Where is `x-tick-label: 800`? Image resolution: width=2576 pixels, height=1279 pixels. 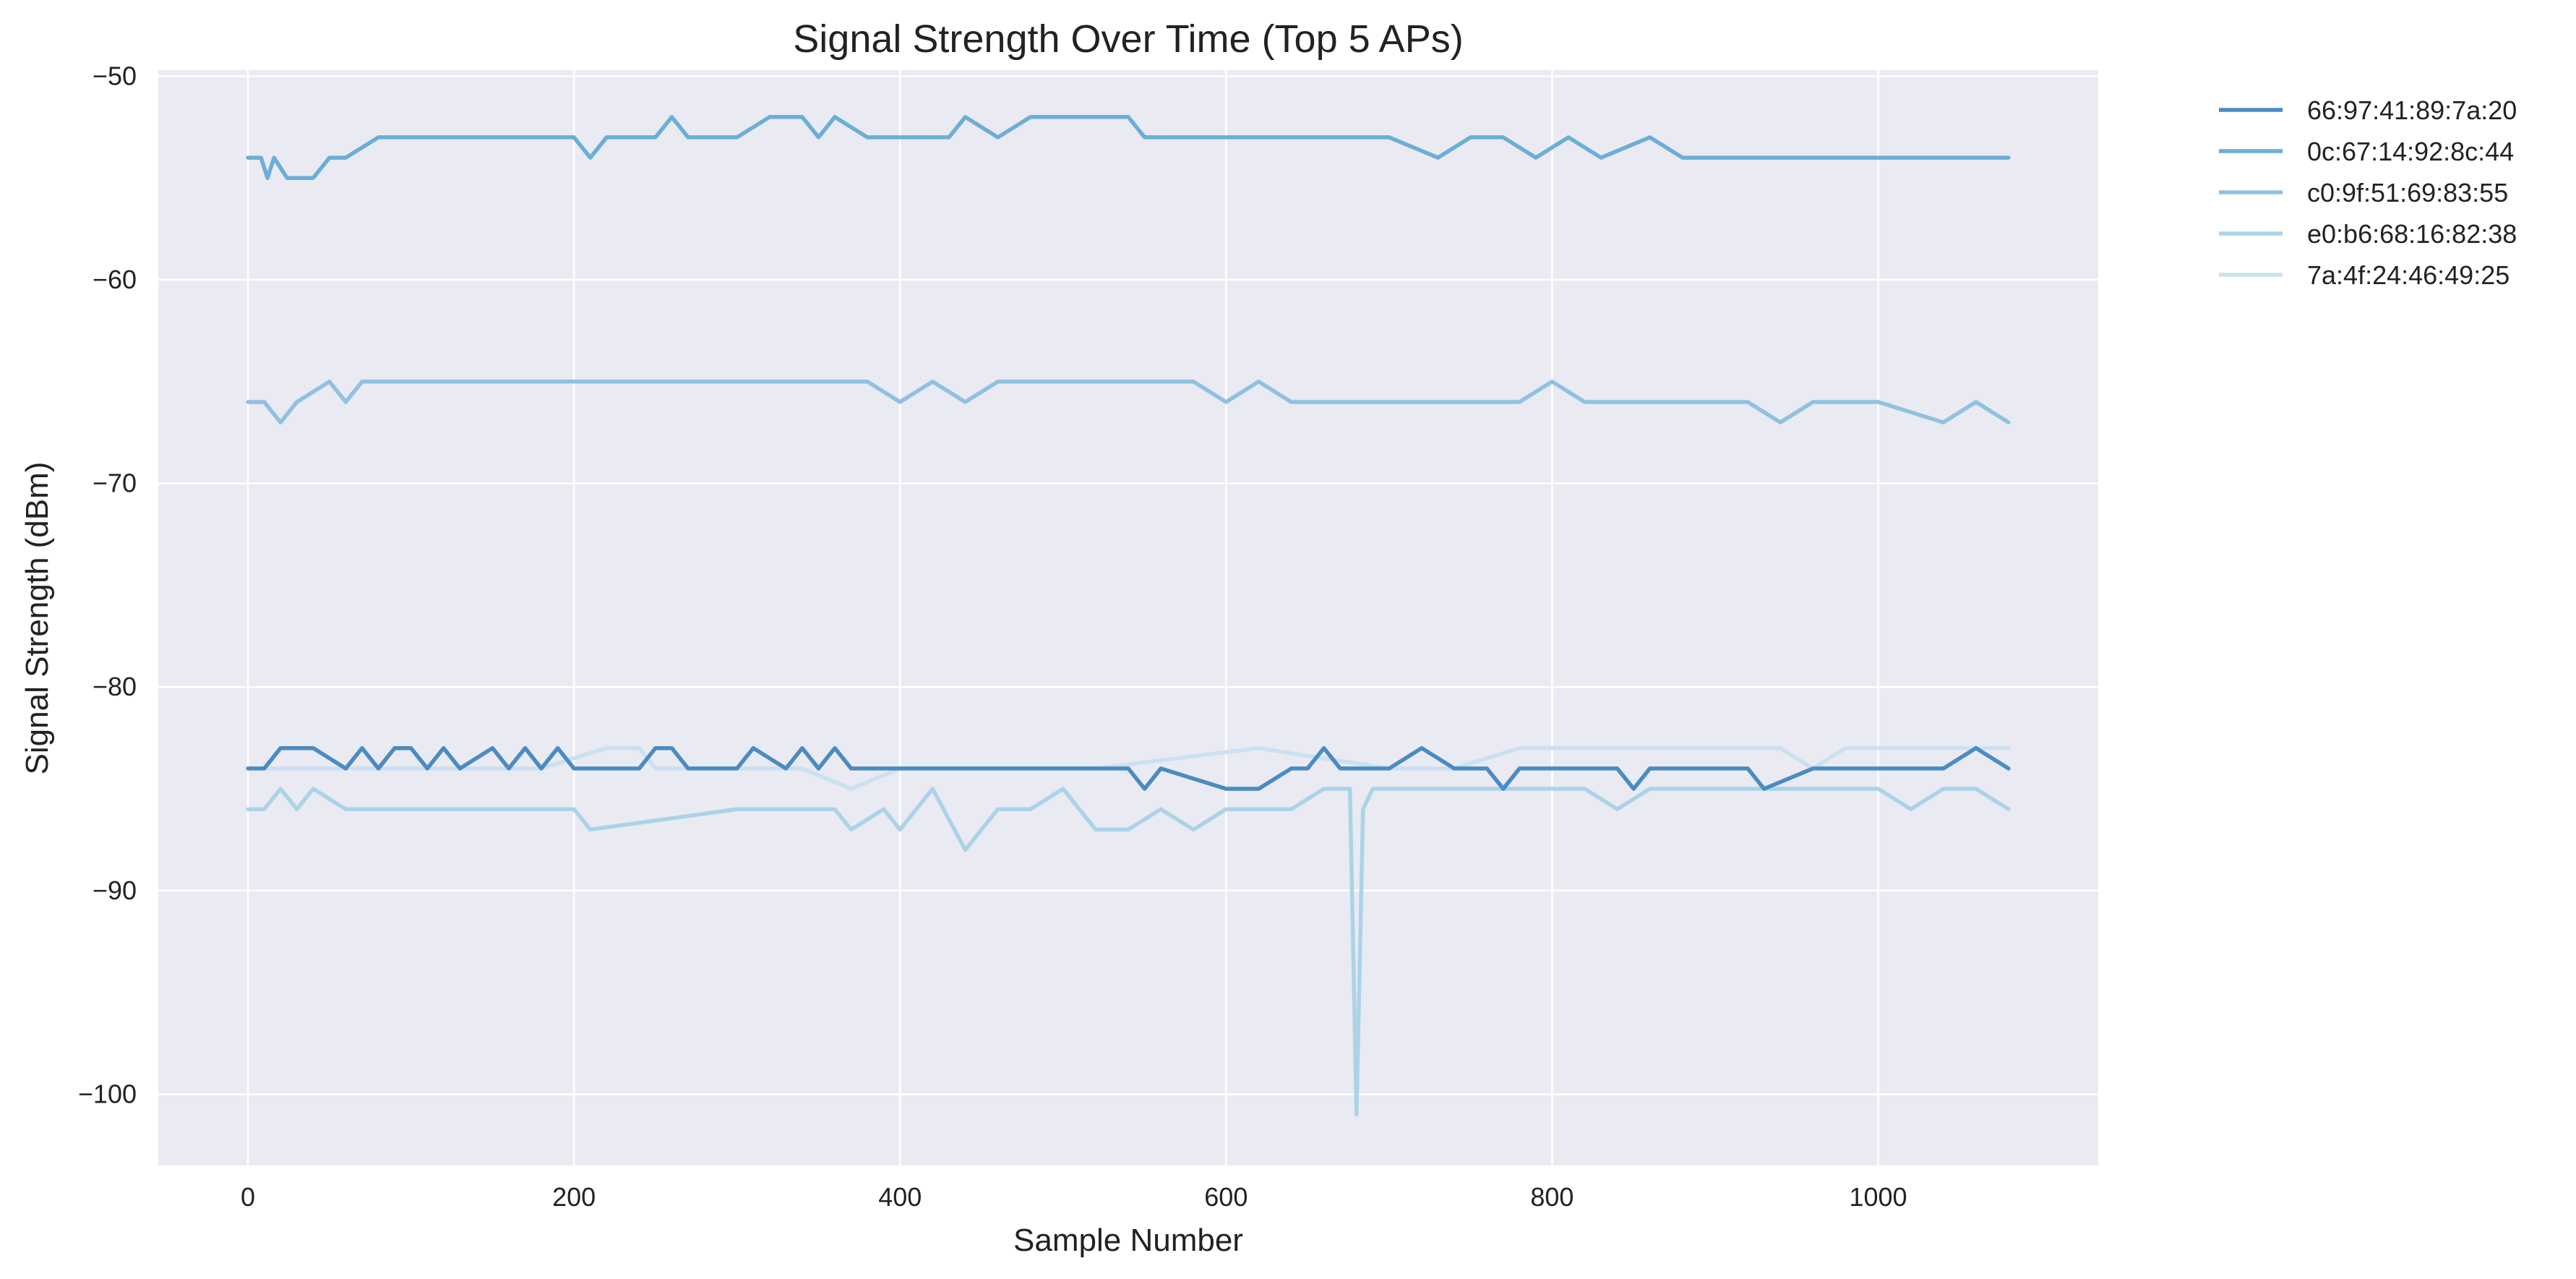
x-tick-label: 800 is located at coordinates (1551, 1197).